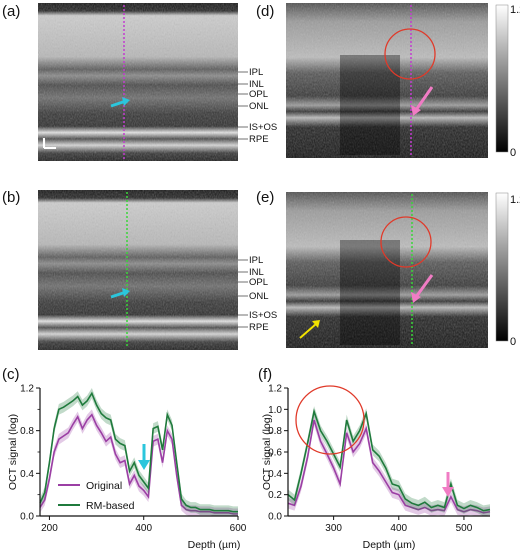 Image resolution: width=520 pixels, height=553 pixels. Describe the element at coordinates (410, 54) in the screenshot. I see `red-circle-d` at that location.